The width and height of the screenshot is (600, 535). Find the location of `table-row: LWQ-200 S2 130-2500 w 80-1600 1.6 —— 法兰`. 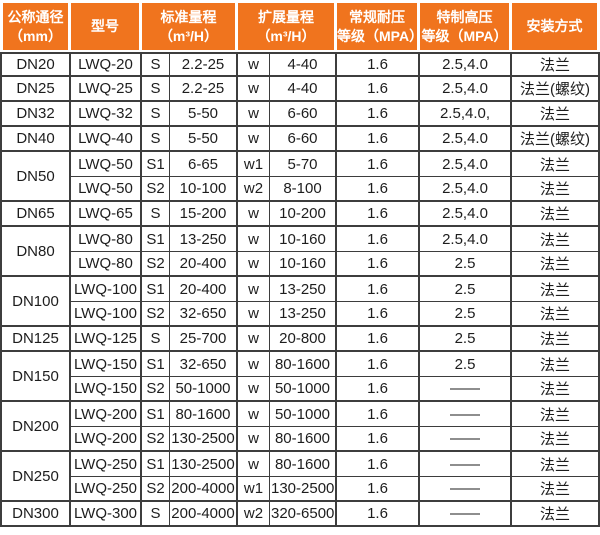

table-row: LWQ-200 S2 130-2500 w 80-1600 1.6 —— 法兰 is located at coordinates (300, 439).